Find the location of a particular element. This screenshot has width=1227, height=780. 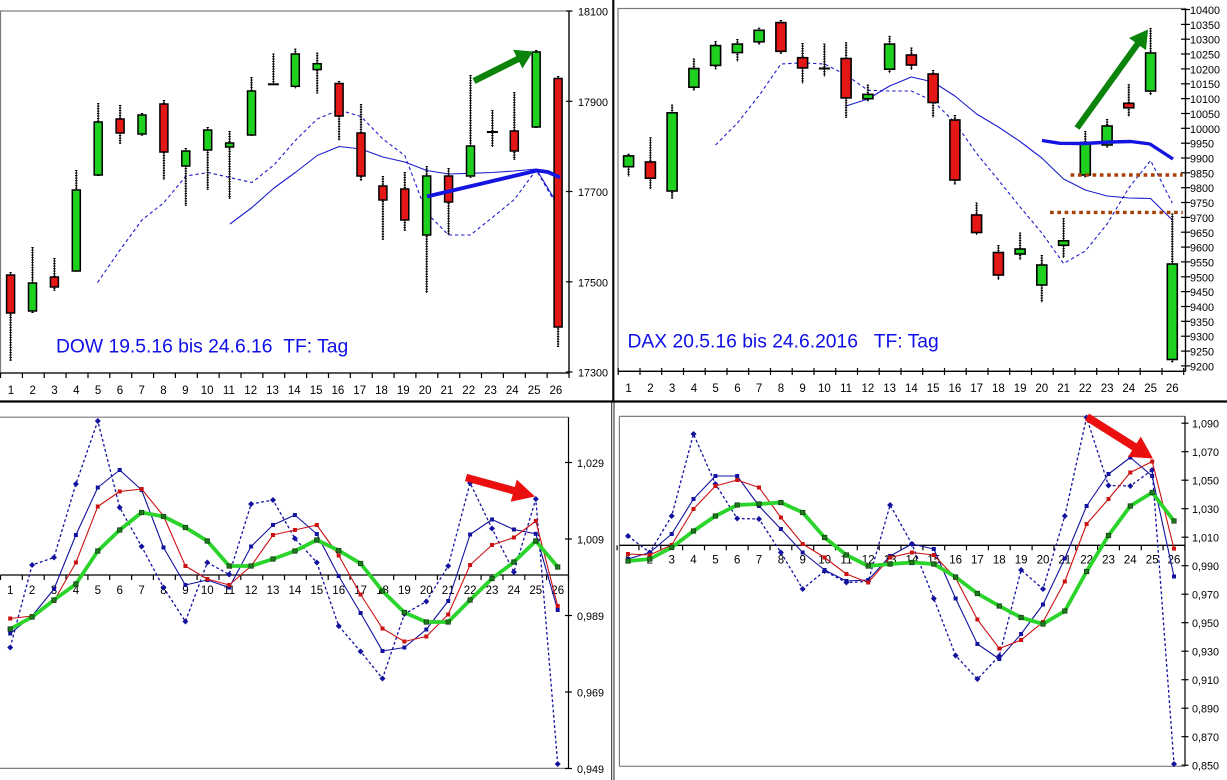

svg-text: 9850 is located at coordinates (1202, 174).